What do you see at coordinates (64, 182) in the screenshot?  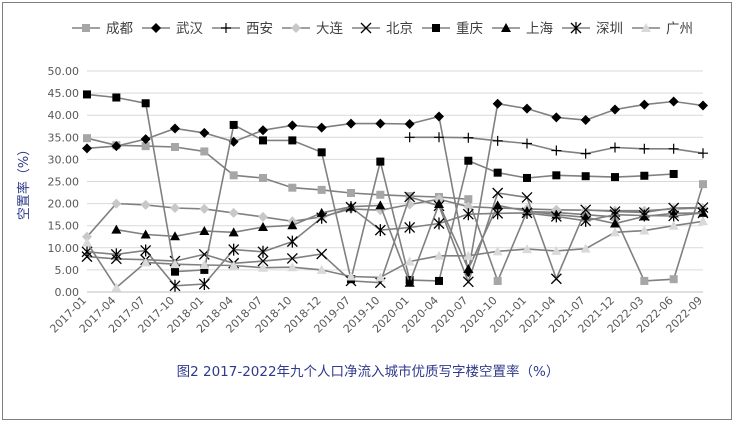 I see `y-tick-label: 25.00` at bounding box center [64, 182].